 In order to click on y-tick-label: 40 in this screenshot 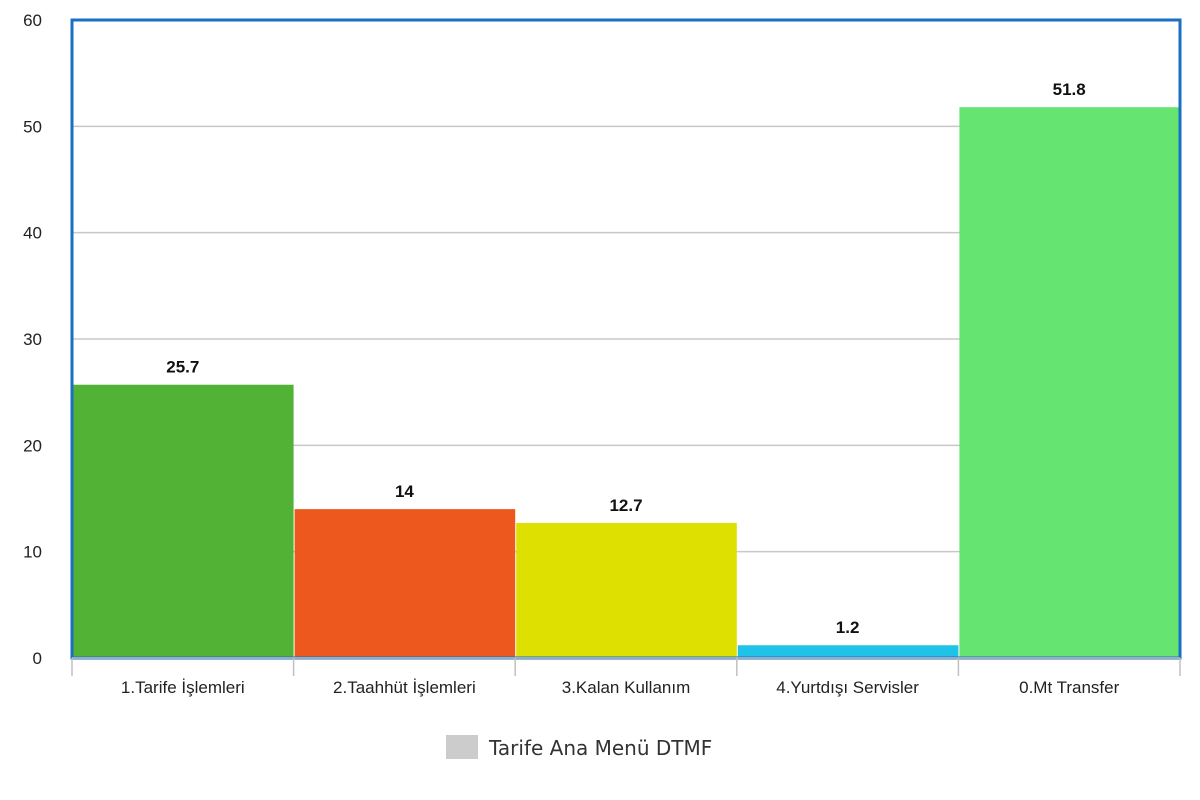, I will do `click(32, 233)`.